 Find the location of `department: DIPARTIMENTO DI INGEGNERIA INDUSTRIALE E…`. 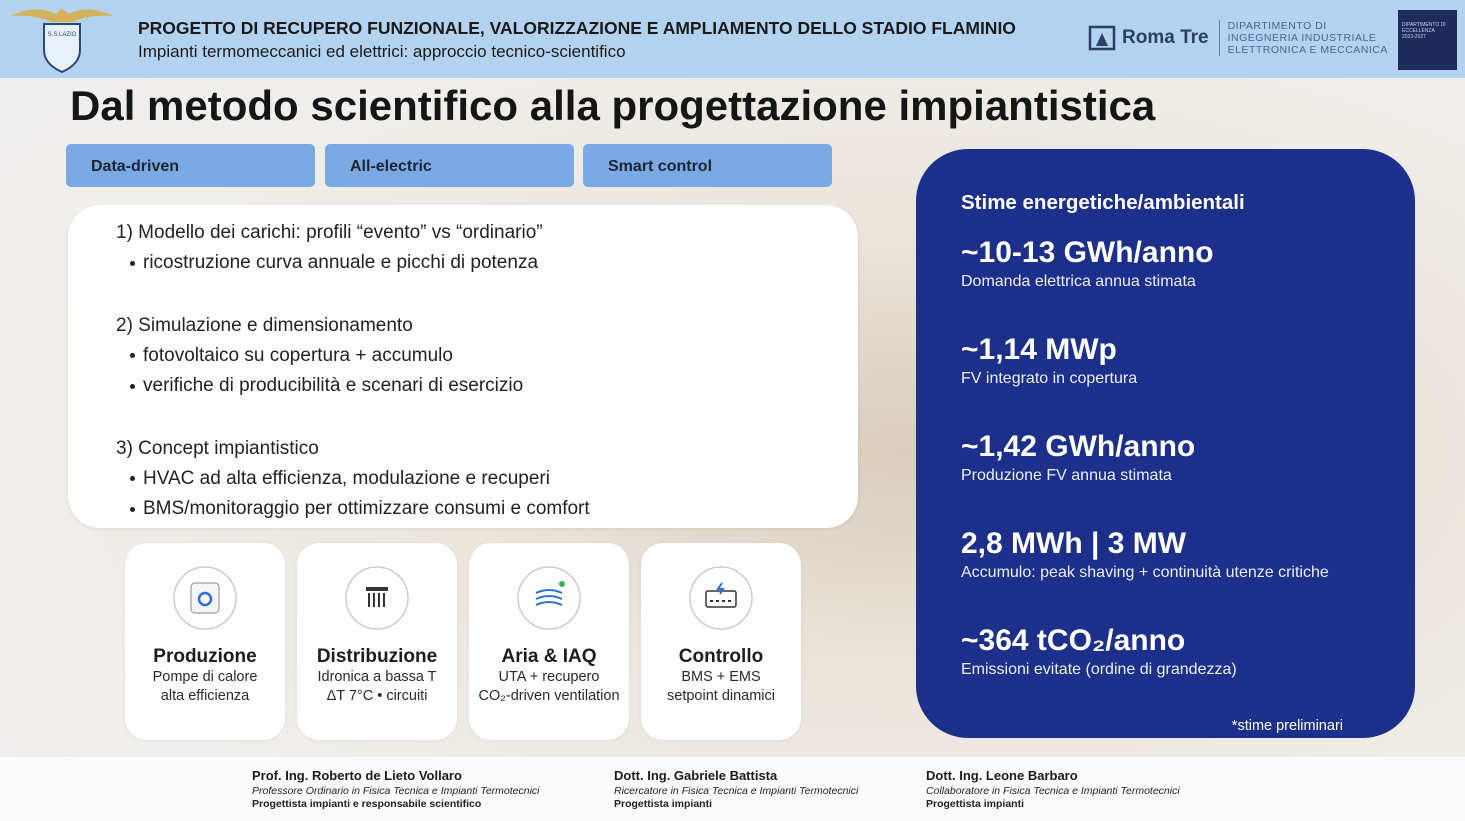

department: DIPARTIMENTO DI INGEGNERIA INDUSTRIALE E… is located at coordinates (1303, 38).